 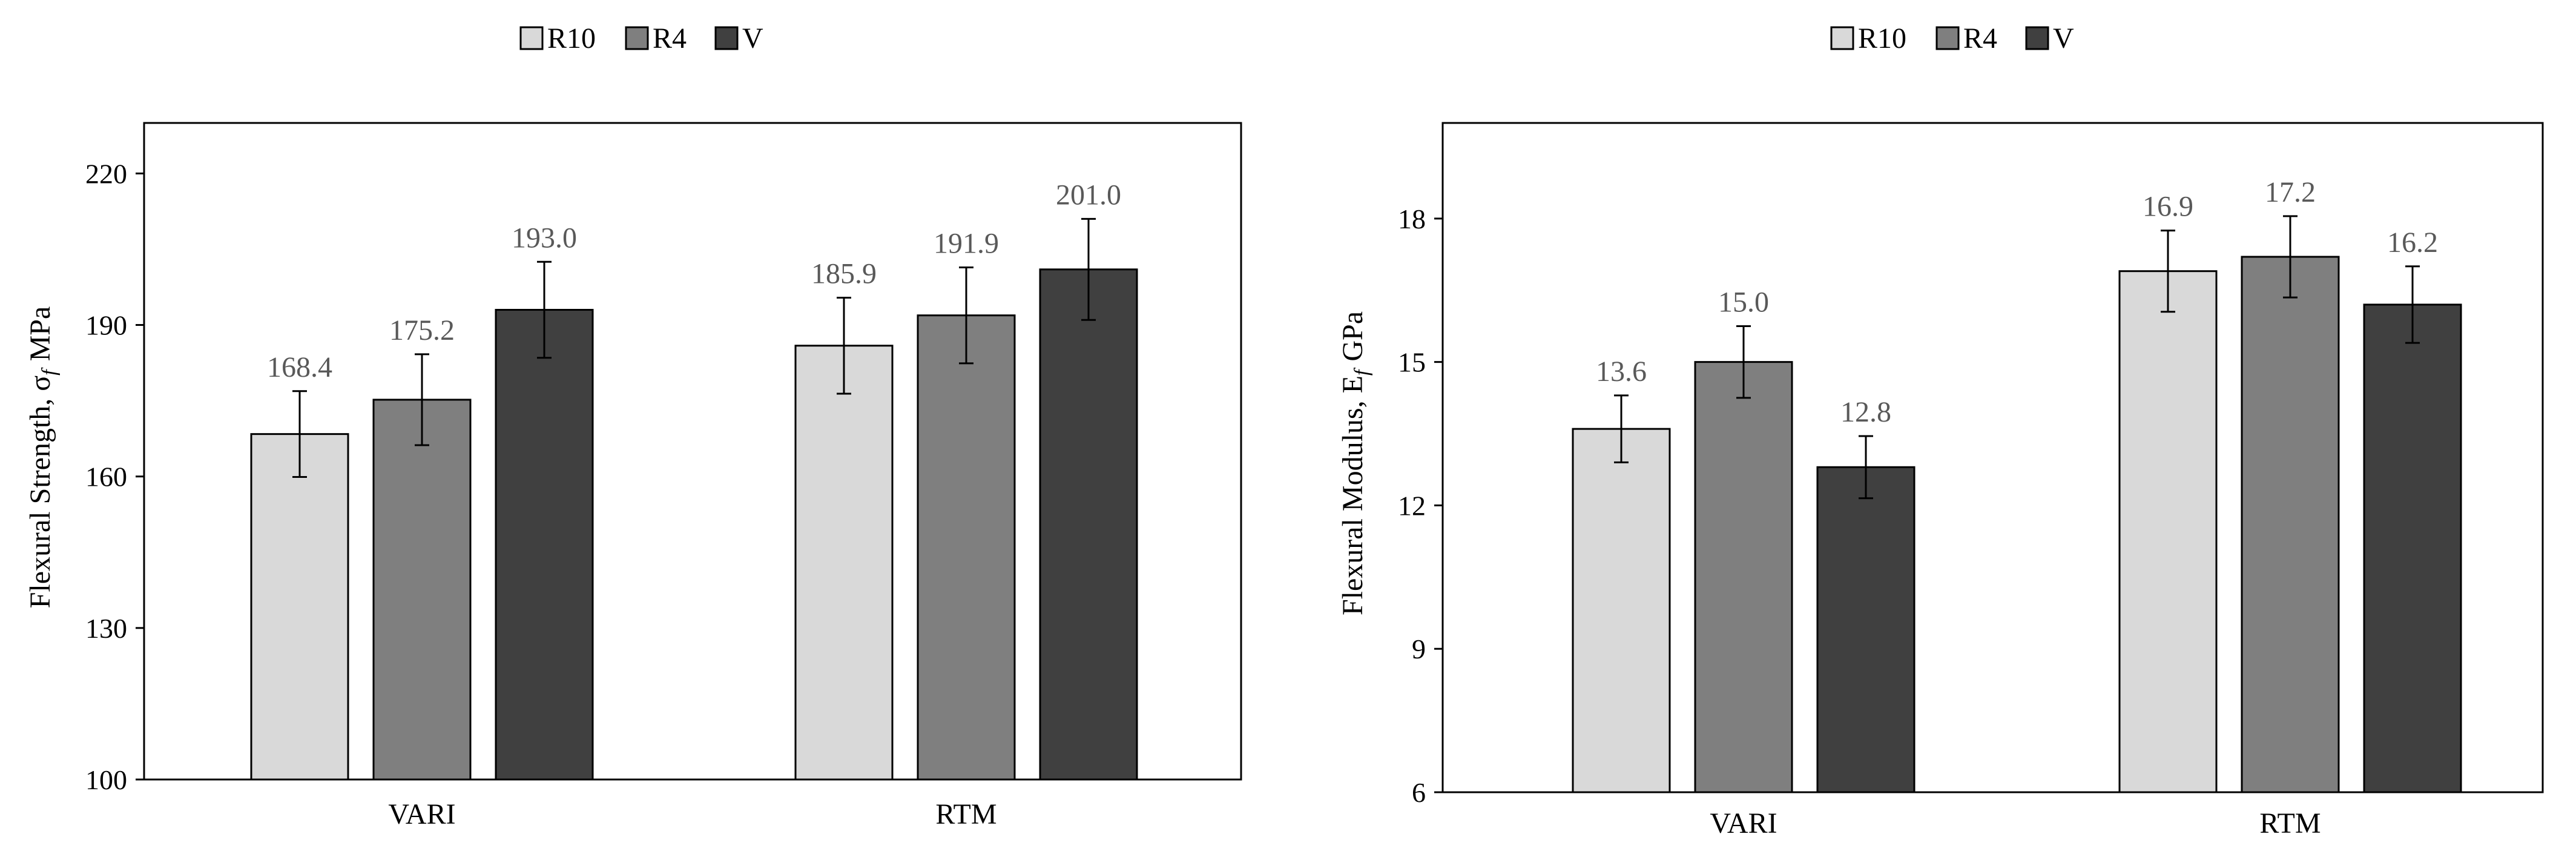 I want to click on data-label: 16.9, so click(x=2168, y=207).